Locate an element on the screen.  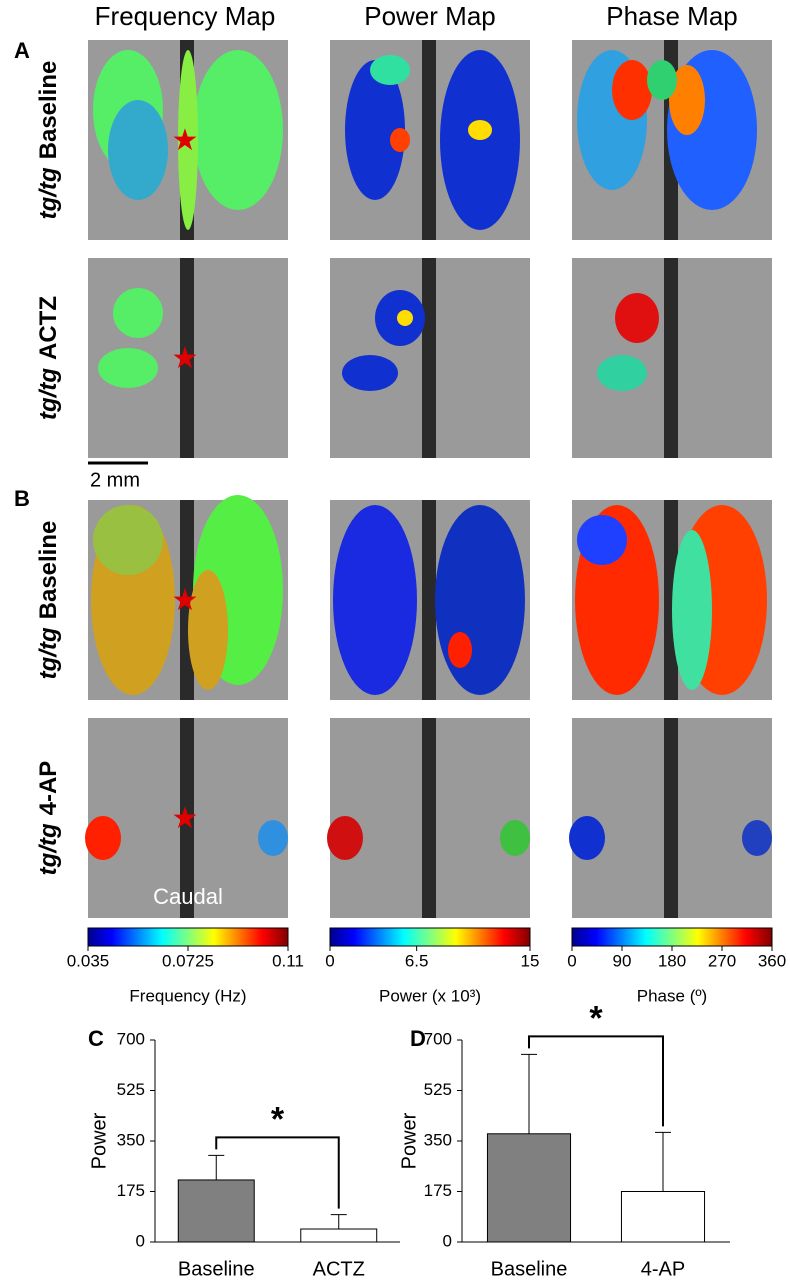
column-header: Power Map is located at coordinates (430, 16).